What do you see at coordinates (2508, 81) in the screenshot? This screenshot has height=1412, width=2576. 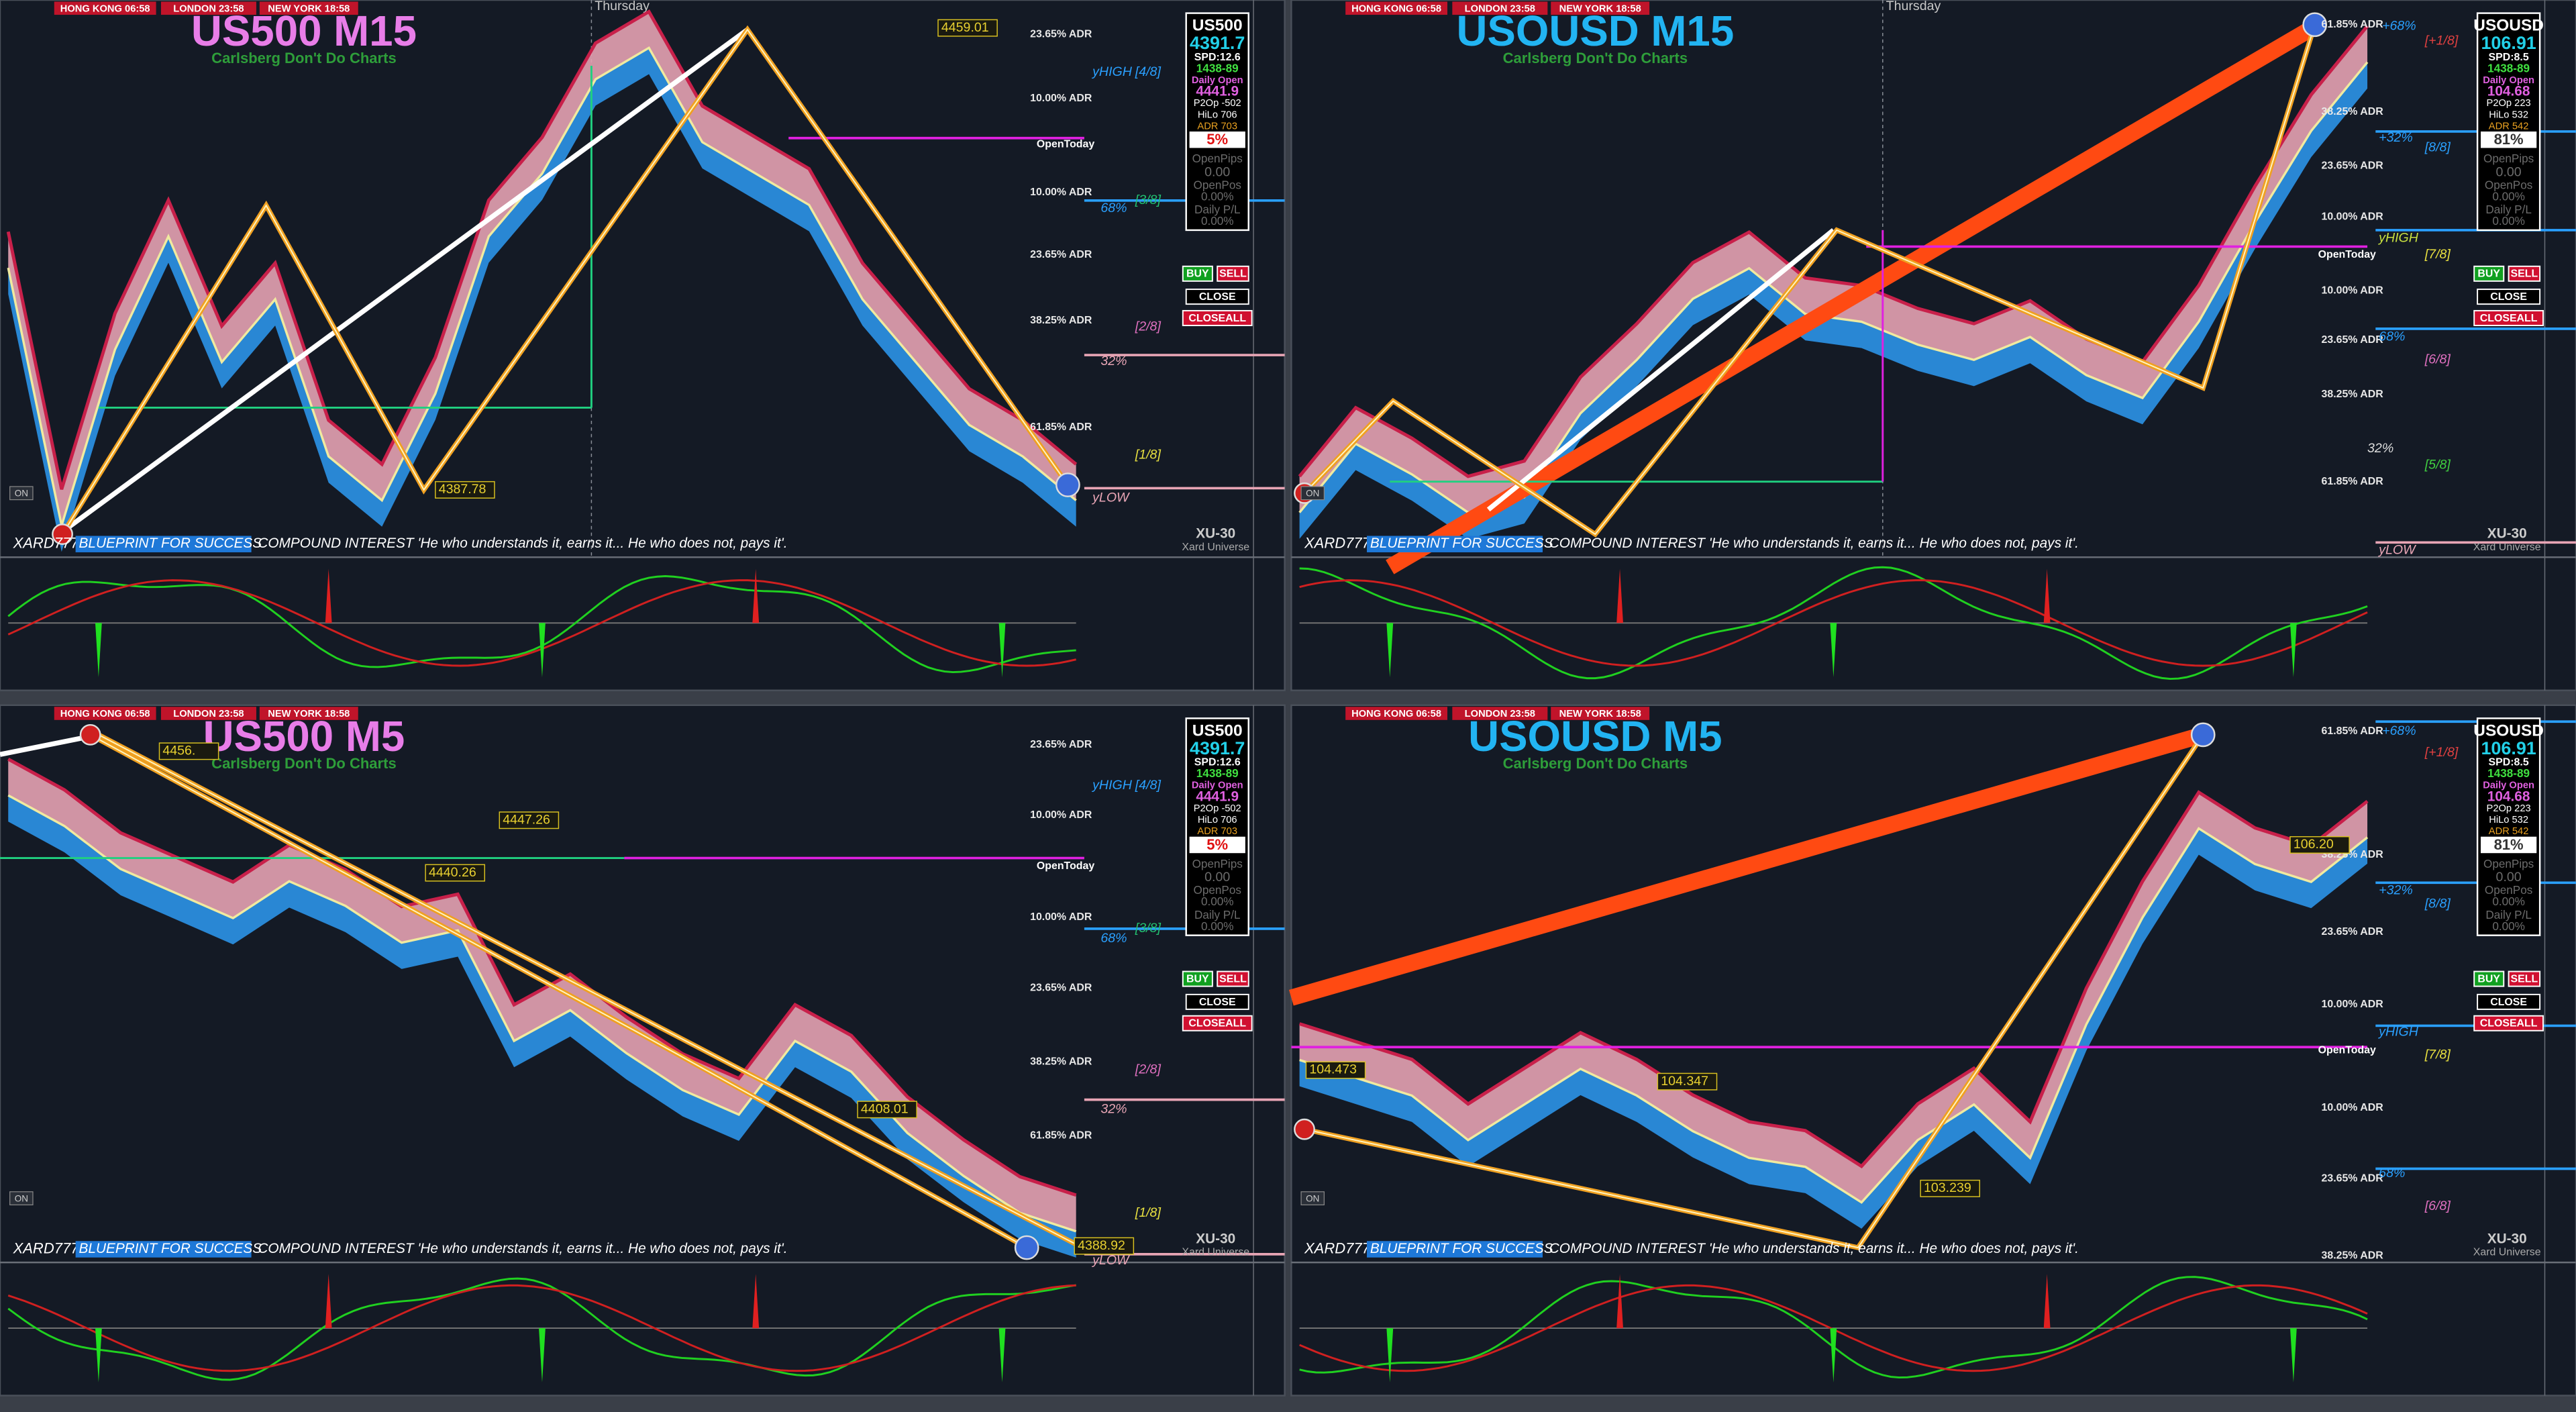 I see `info-text: Daily Open` at bounding box center [2508, 81].